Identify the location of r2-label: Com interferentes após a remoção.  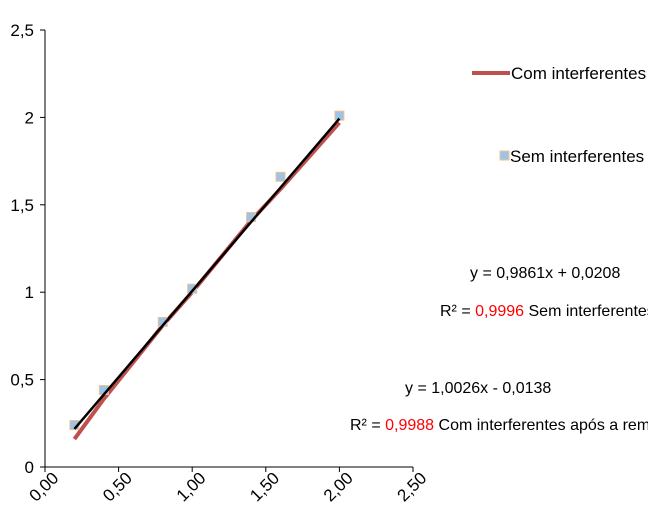
(541, 425).